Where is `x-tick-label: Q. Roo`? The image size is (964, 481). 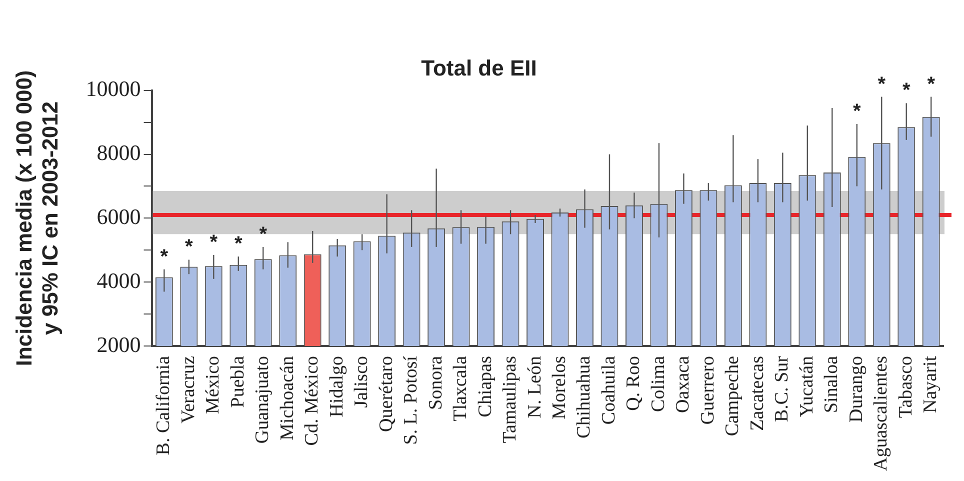 x-tick-label: Q. Roo is located at coordinates (633, 383).